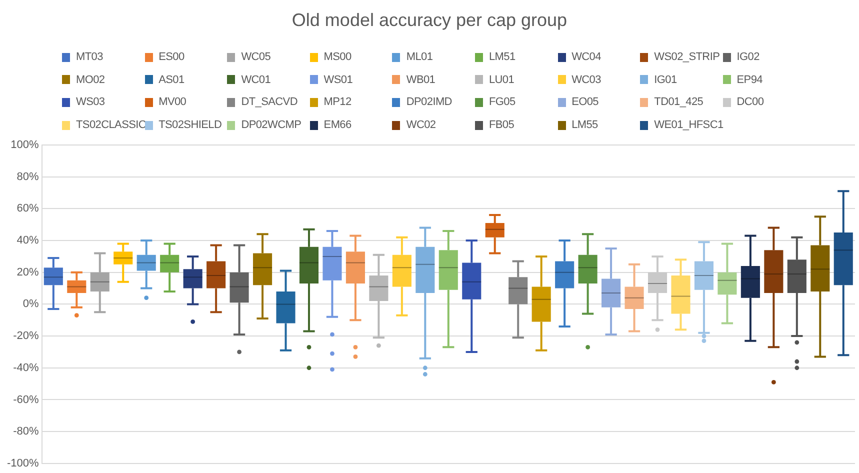  What do you see at coordinates (338, 125) in the screenshot?
I see `legend-label: EM66` at bounding box center [338, 125].